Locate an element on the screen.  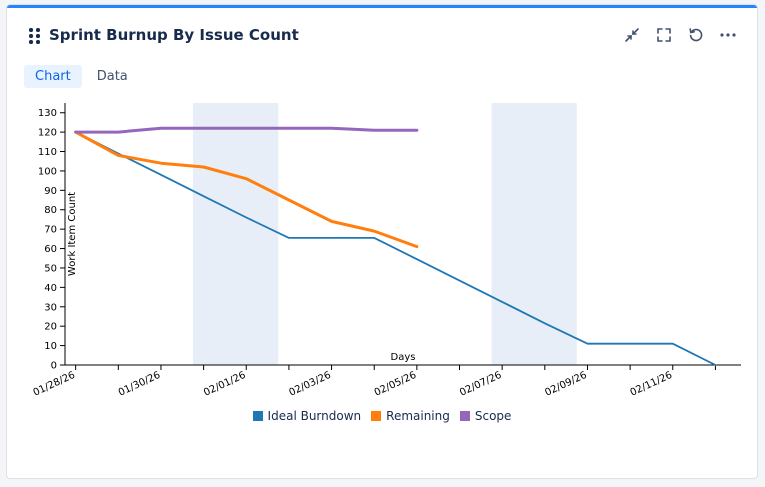
collapse-button is located at coordinates (632, 35).